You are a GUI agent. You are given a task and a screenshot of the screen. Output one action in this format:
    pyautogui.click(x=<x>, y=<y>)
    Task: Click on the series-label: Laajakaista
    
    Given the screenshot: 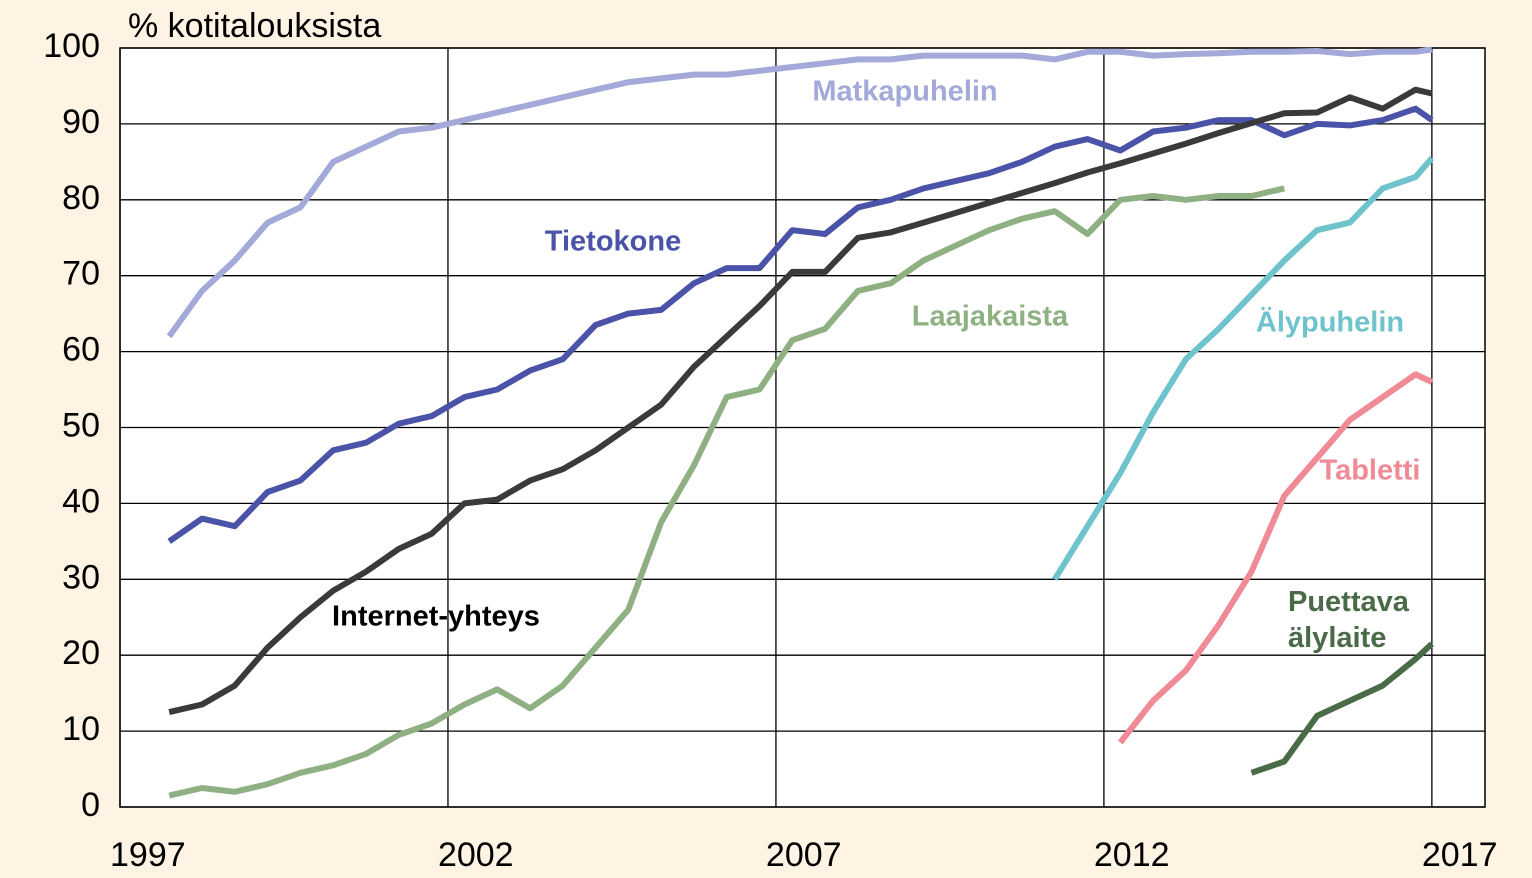 What is the action you would take?
    pyautogui.click(x=990, y=317)
    